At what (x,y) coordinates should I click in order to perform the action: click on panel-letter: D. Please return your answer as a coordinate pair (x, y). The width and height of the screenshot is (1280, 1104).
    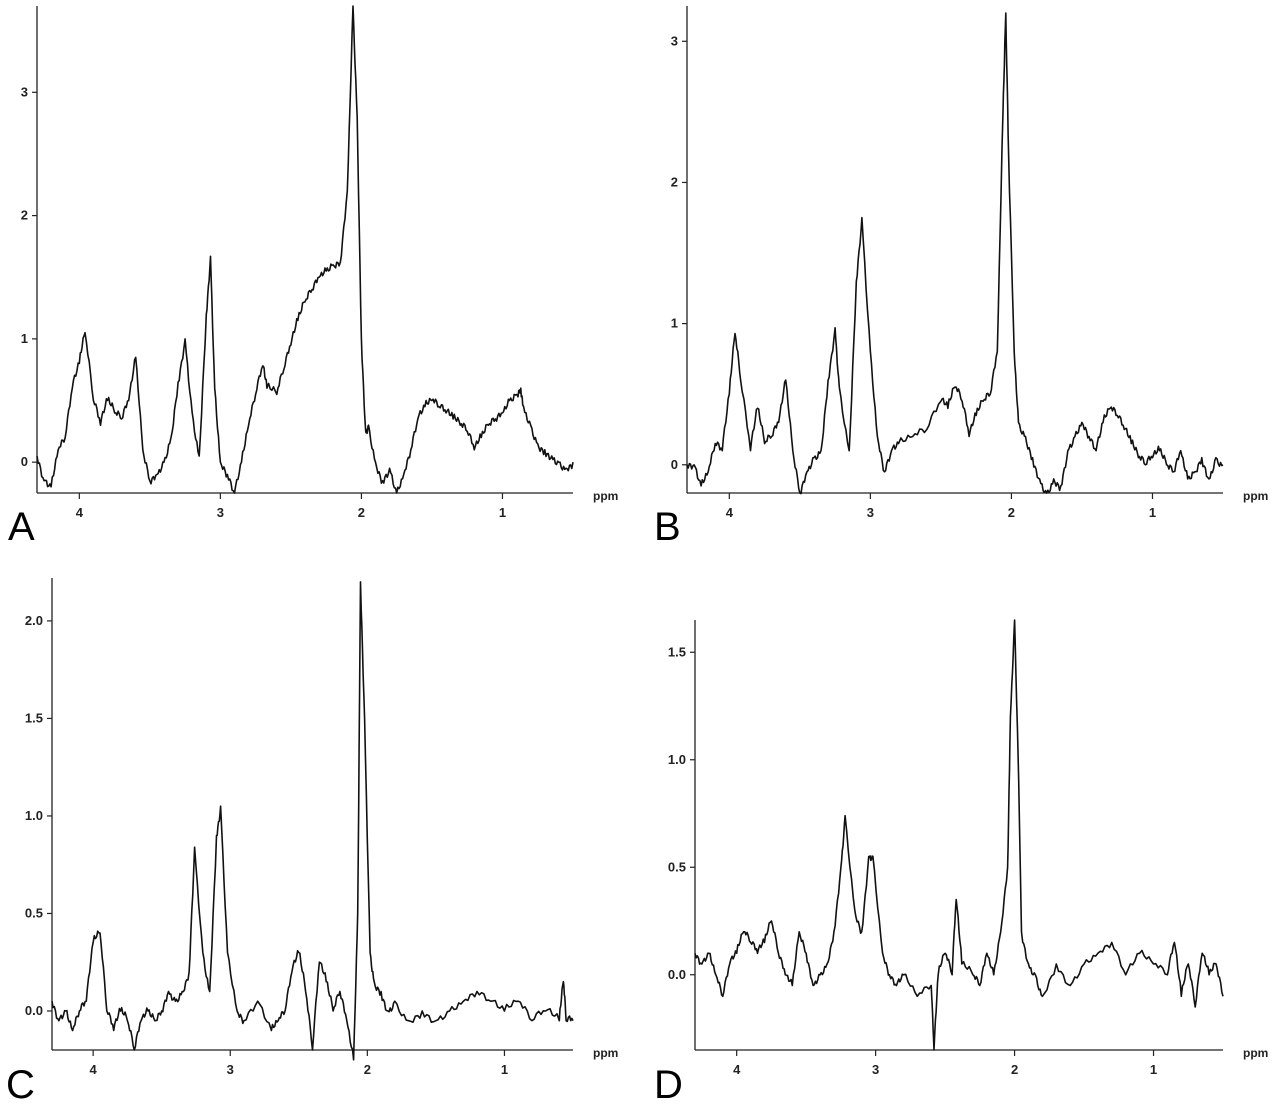
    Looking at the image, I should click on (668, 1083).